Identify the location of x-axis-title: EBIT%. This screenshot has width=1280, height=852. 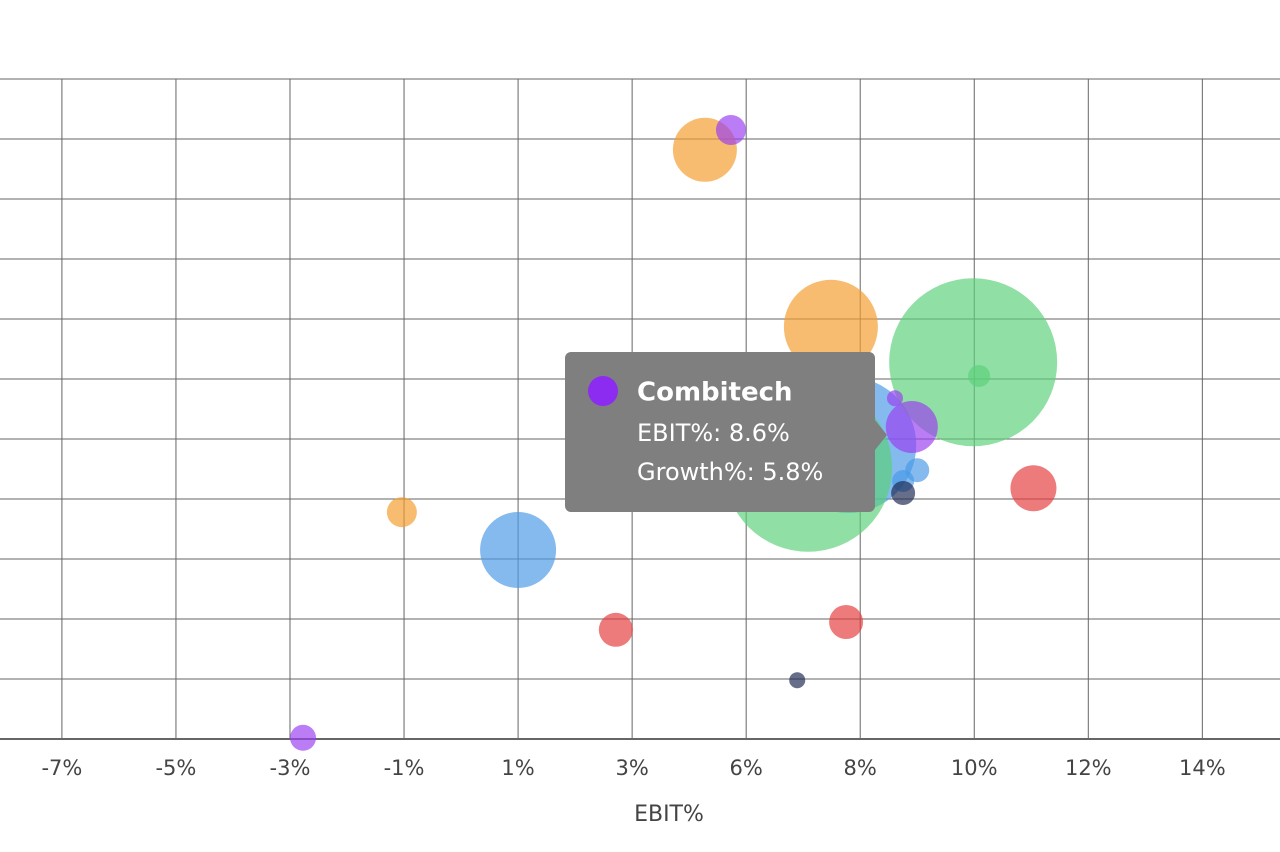
(669, 814).